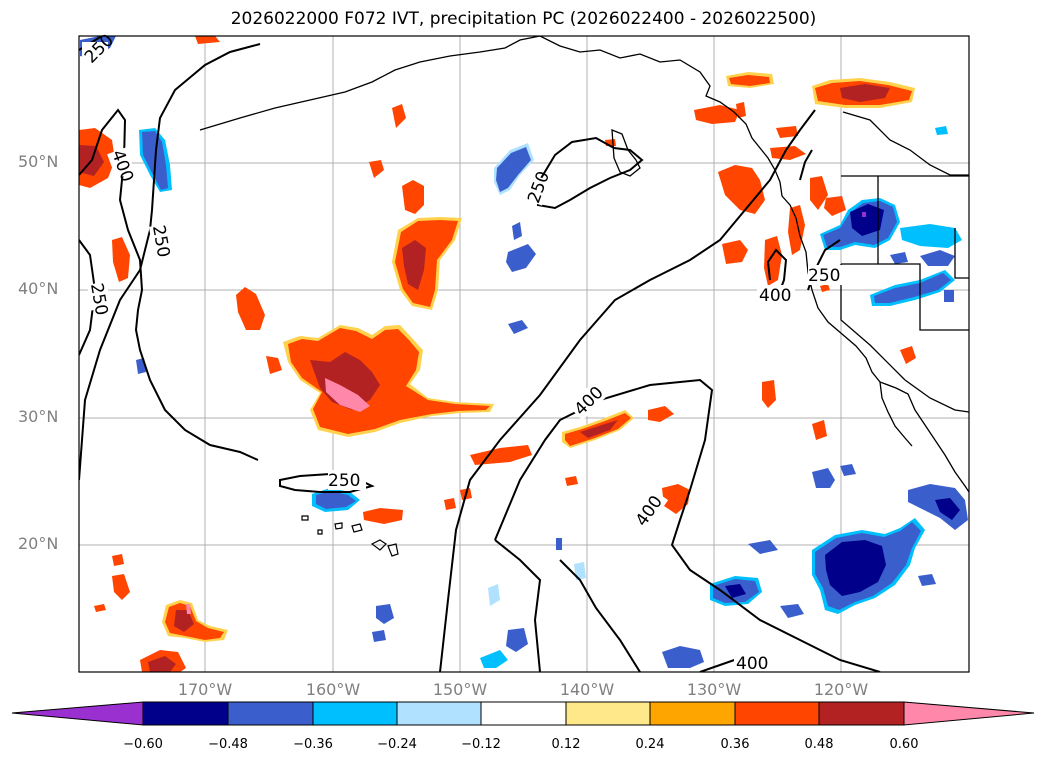 The width and height of the screenshot is (1047, 765). What do you see at coordinates (397, 744) in the screenshot?
I see `colorbar-tick-label: −0.24` at bounding box center [397, 744].